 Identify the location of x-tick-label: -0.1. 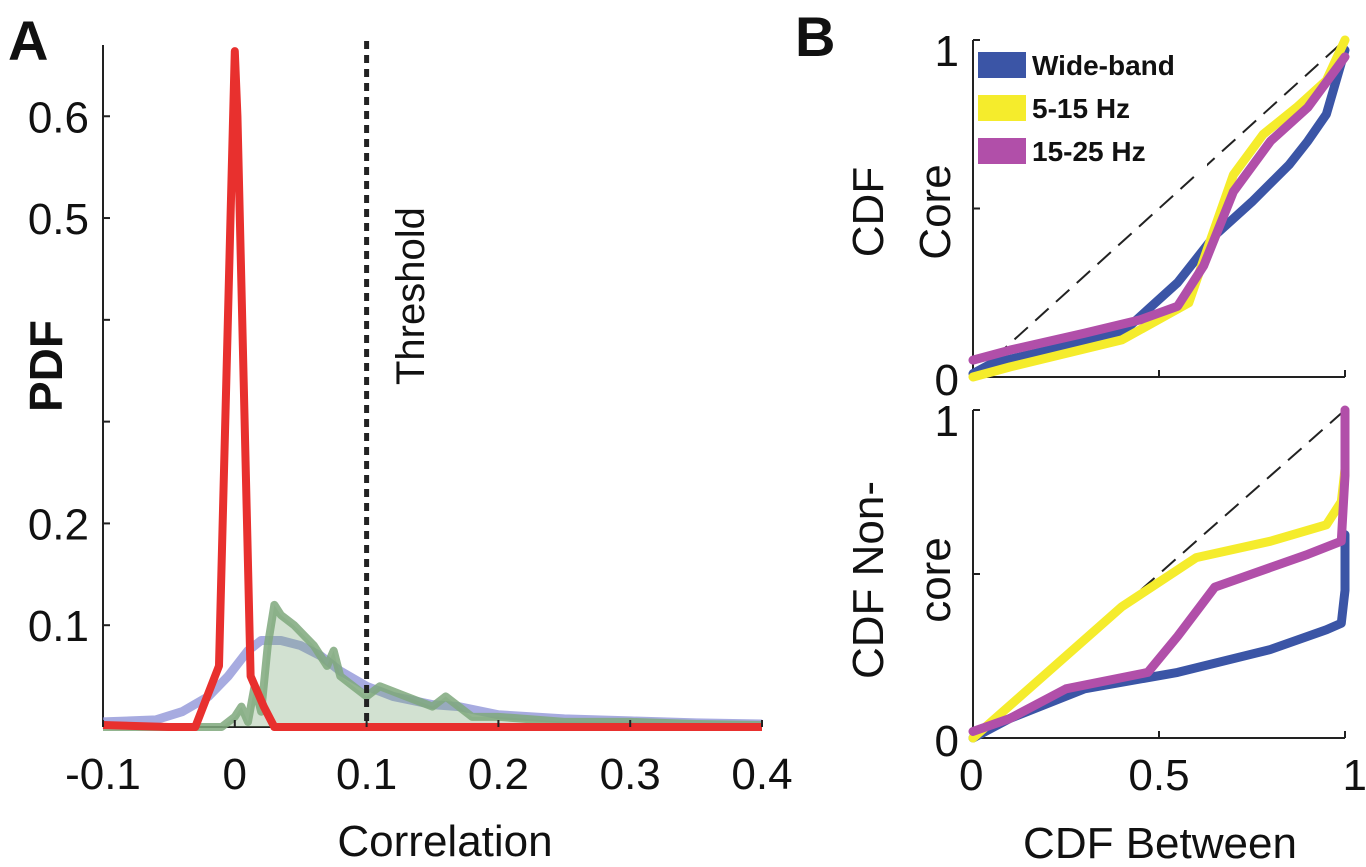
(103, 774).